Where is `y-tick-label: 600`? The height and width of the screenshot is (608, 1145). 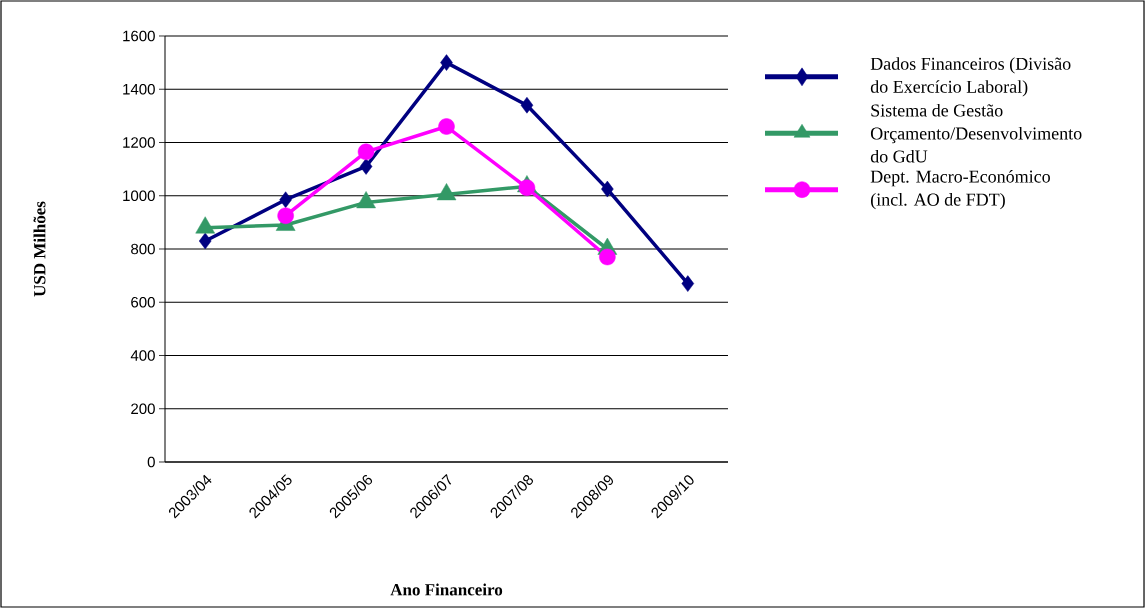 y-tick-label: 600 is located at coordinates (143, 302).